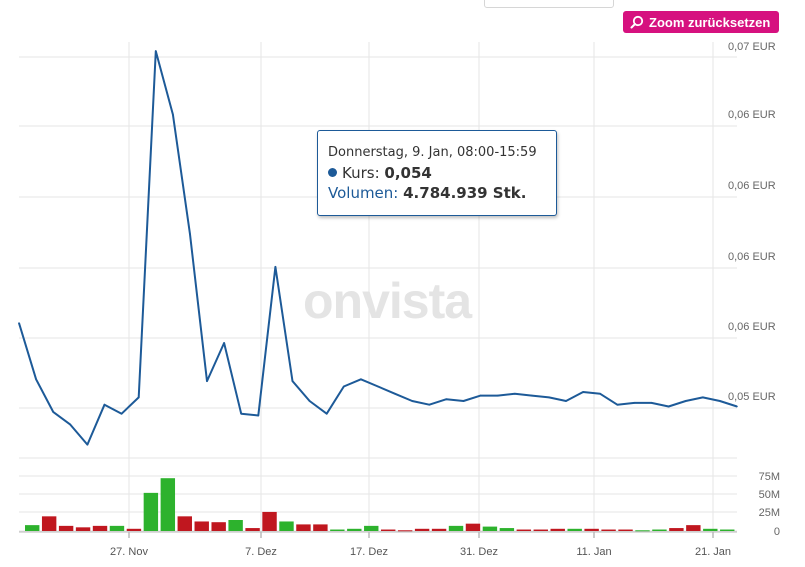  Describe the element at coordinates (713, 552) in the screenshot. I see `date-tick-label: 21. Jan` at that location.